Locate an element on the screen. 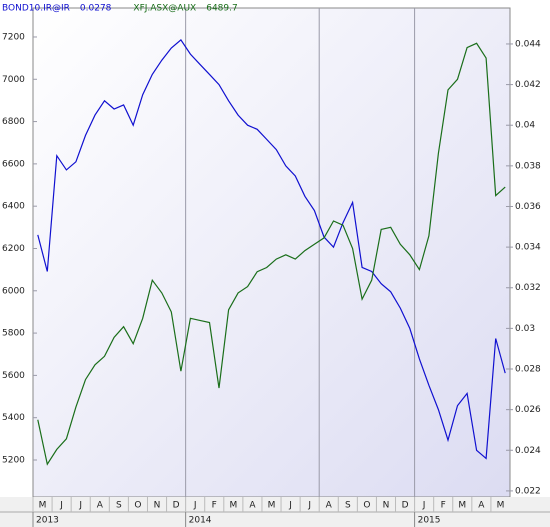 The height and width of the screenshot is (527, 550). y-tick-label: 6600 is located at coordinates (13, 164).